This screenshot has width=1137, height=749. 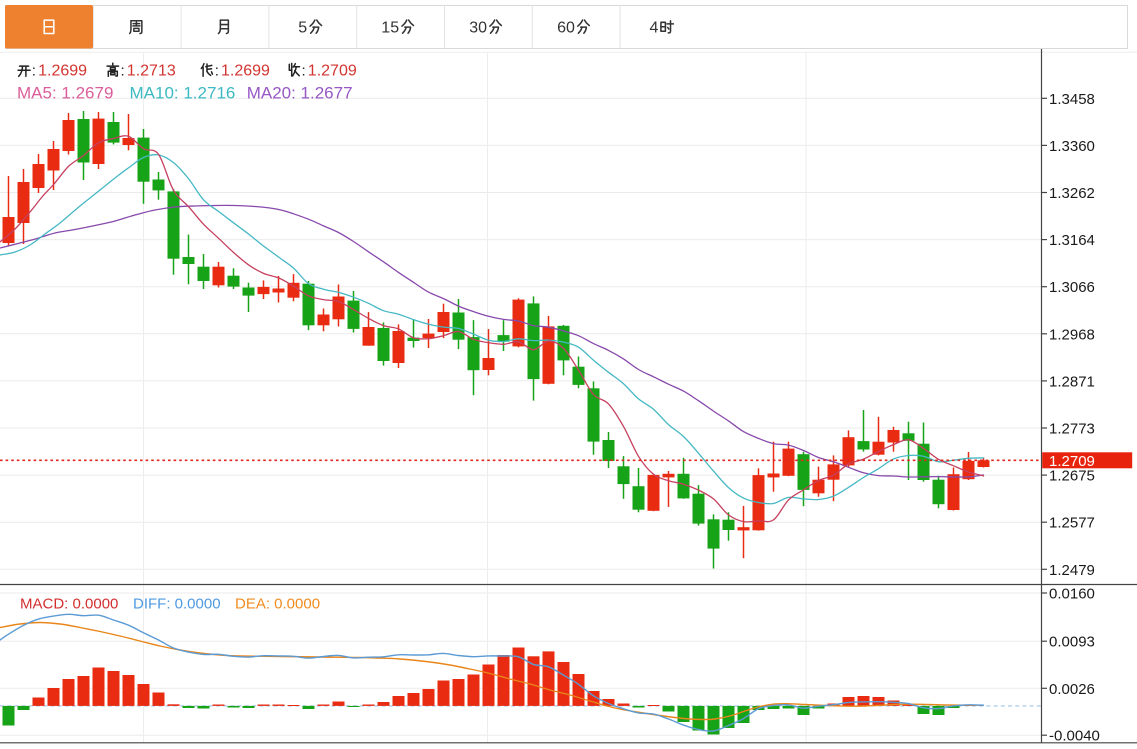 What do you see at coordinates (654, 28) in the screenshot?
I see `svg-text: 4` at bounding box center [654, 28].